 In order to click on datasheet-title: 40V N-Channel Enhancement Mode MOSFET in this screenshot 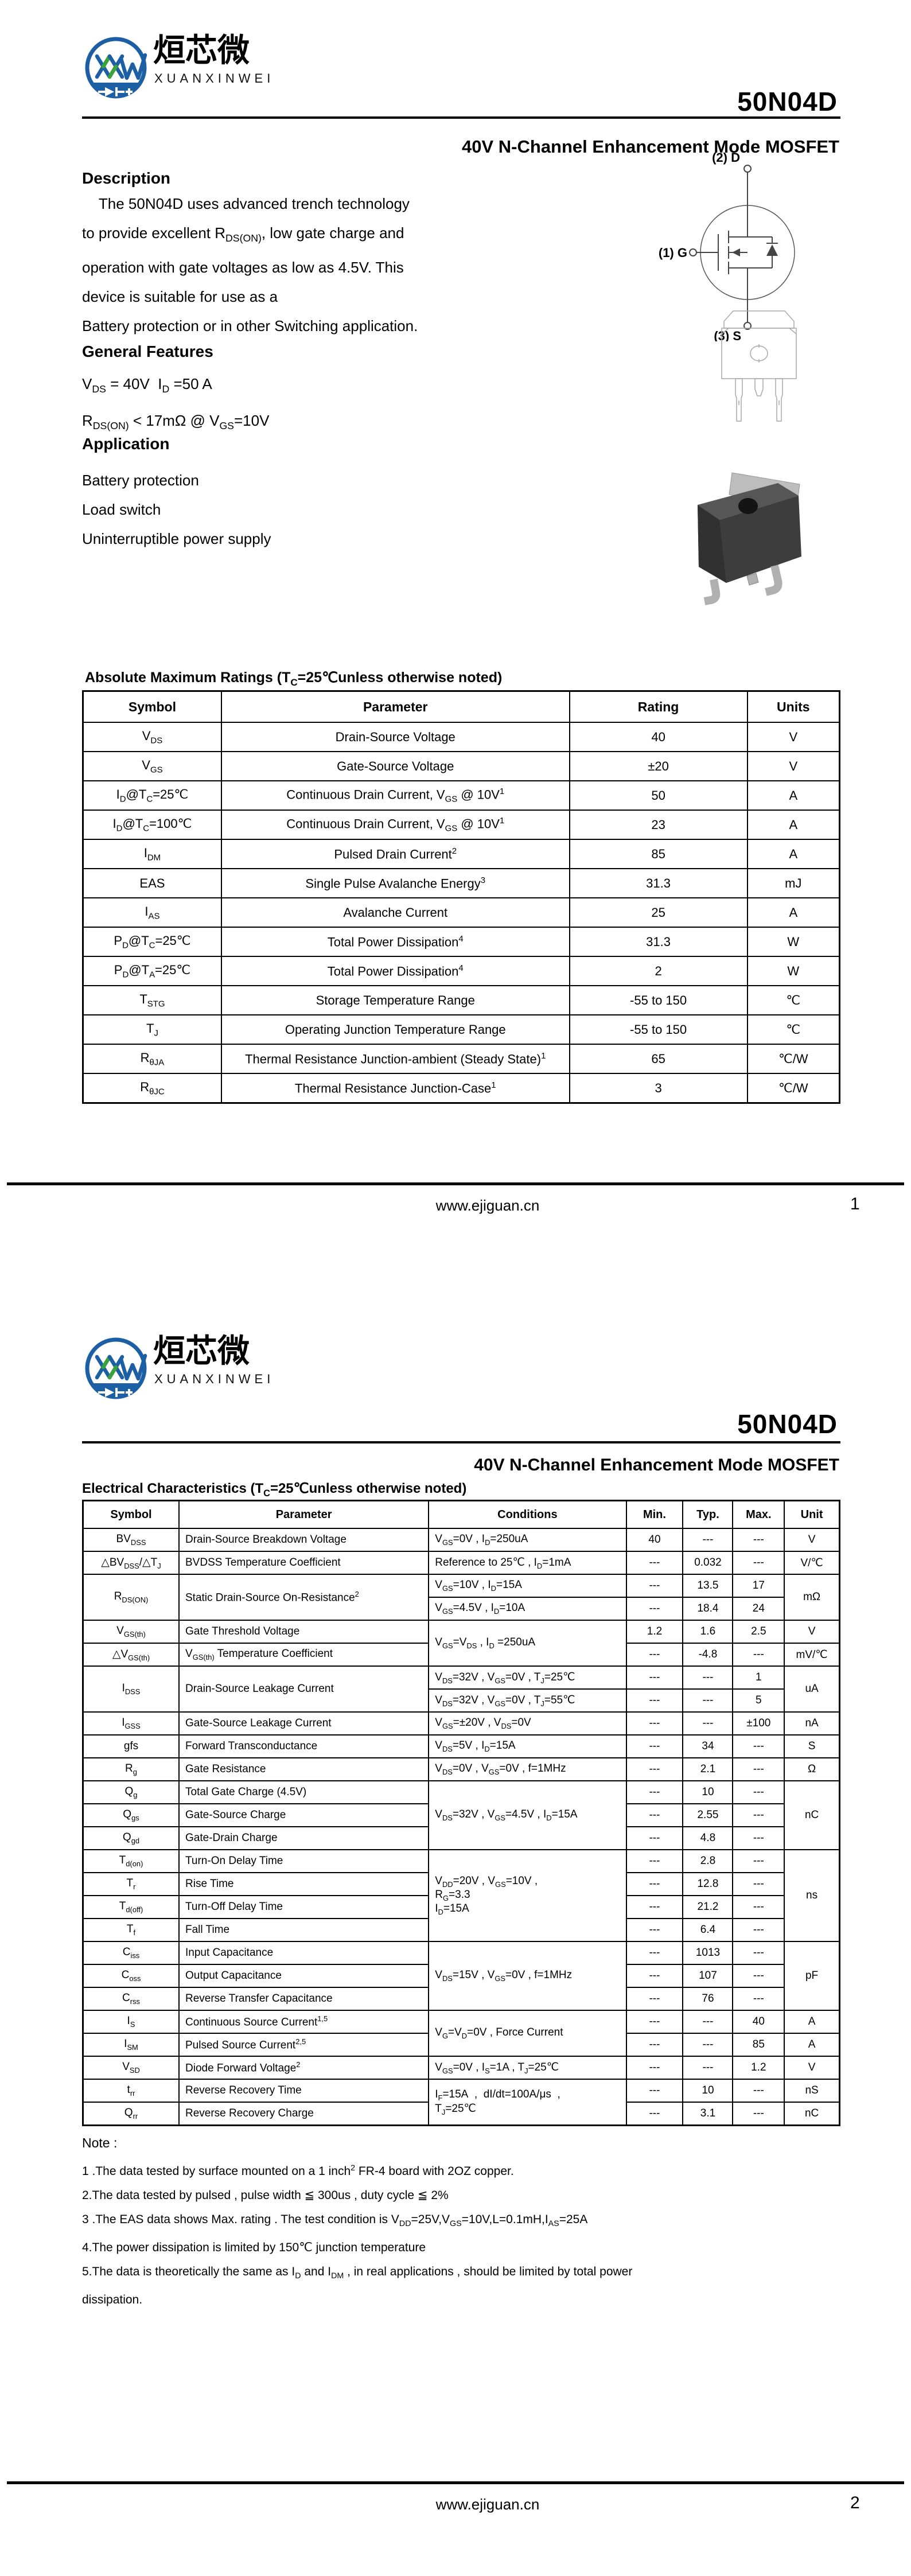, I will do `click(656, 1465)`.